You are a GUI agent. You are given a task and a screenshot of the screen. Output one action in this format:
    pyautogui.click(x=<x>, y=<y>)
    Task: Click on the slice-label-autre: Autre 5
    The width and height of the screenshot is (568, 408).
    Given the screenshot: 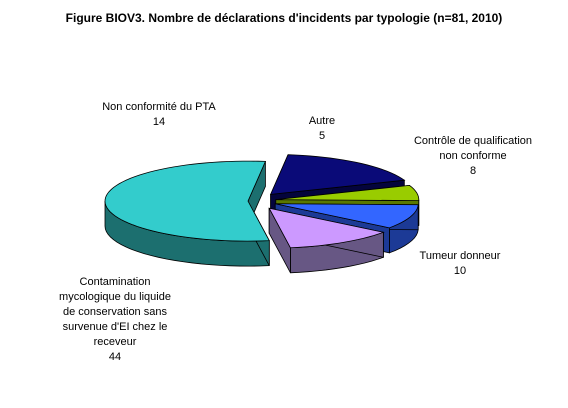 What is the action you would take?
    pyautogui.click(x=322, y=129)
    